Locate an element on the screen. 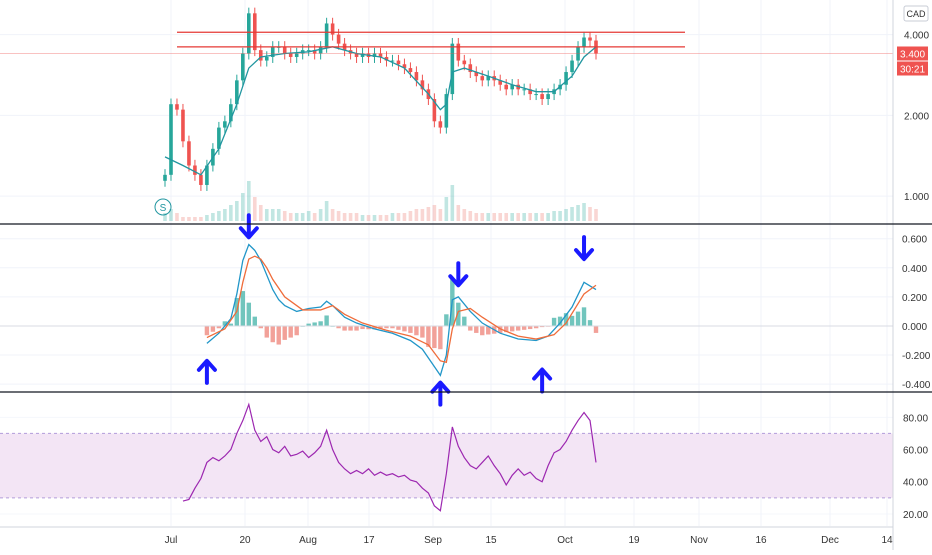 The image size is (932, 555). rsi-tick-label: 80.00 is located at coordinates (915, 418).